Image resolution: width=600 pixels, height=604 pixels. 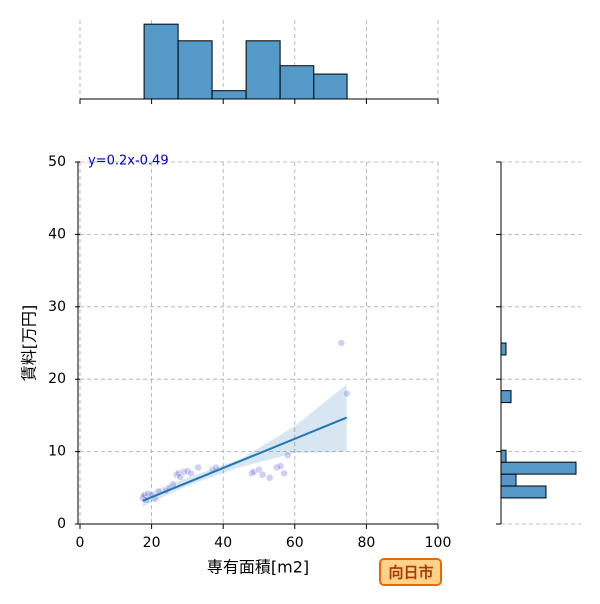 I want to click on x-tick-label: 20, so click(x=152, y=543).